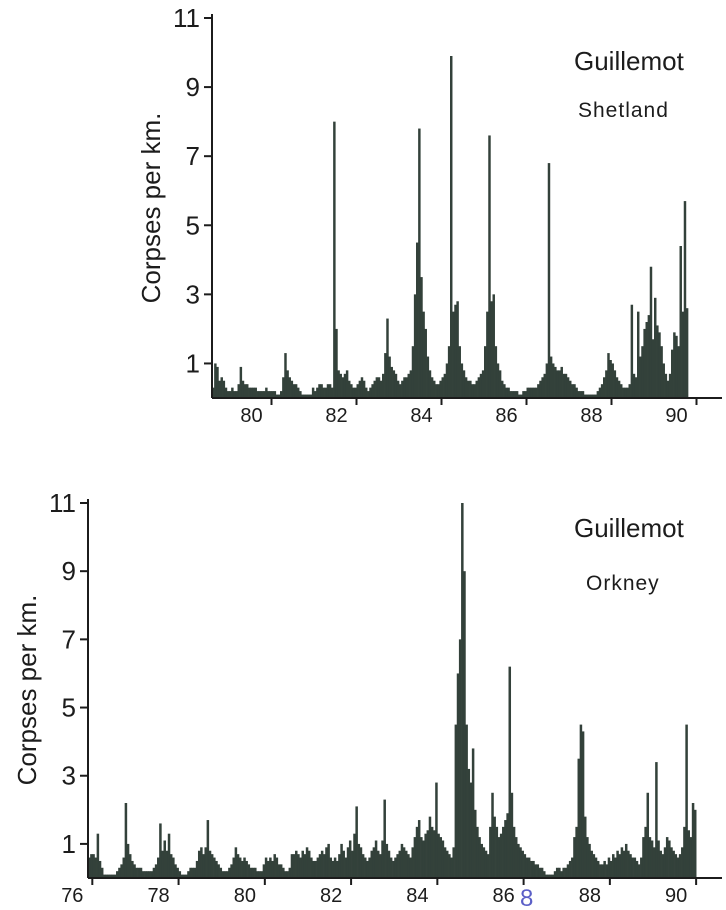 The image size is (726, 910). I want to click on x-tick-label: 90, so click(676, 416).